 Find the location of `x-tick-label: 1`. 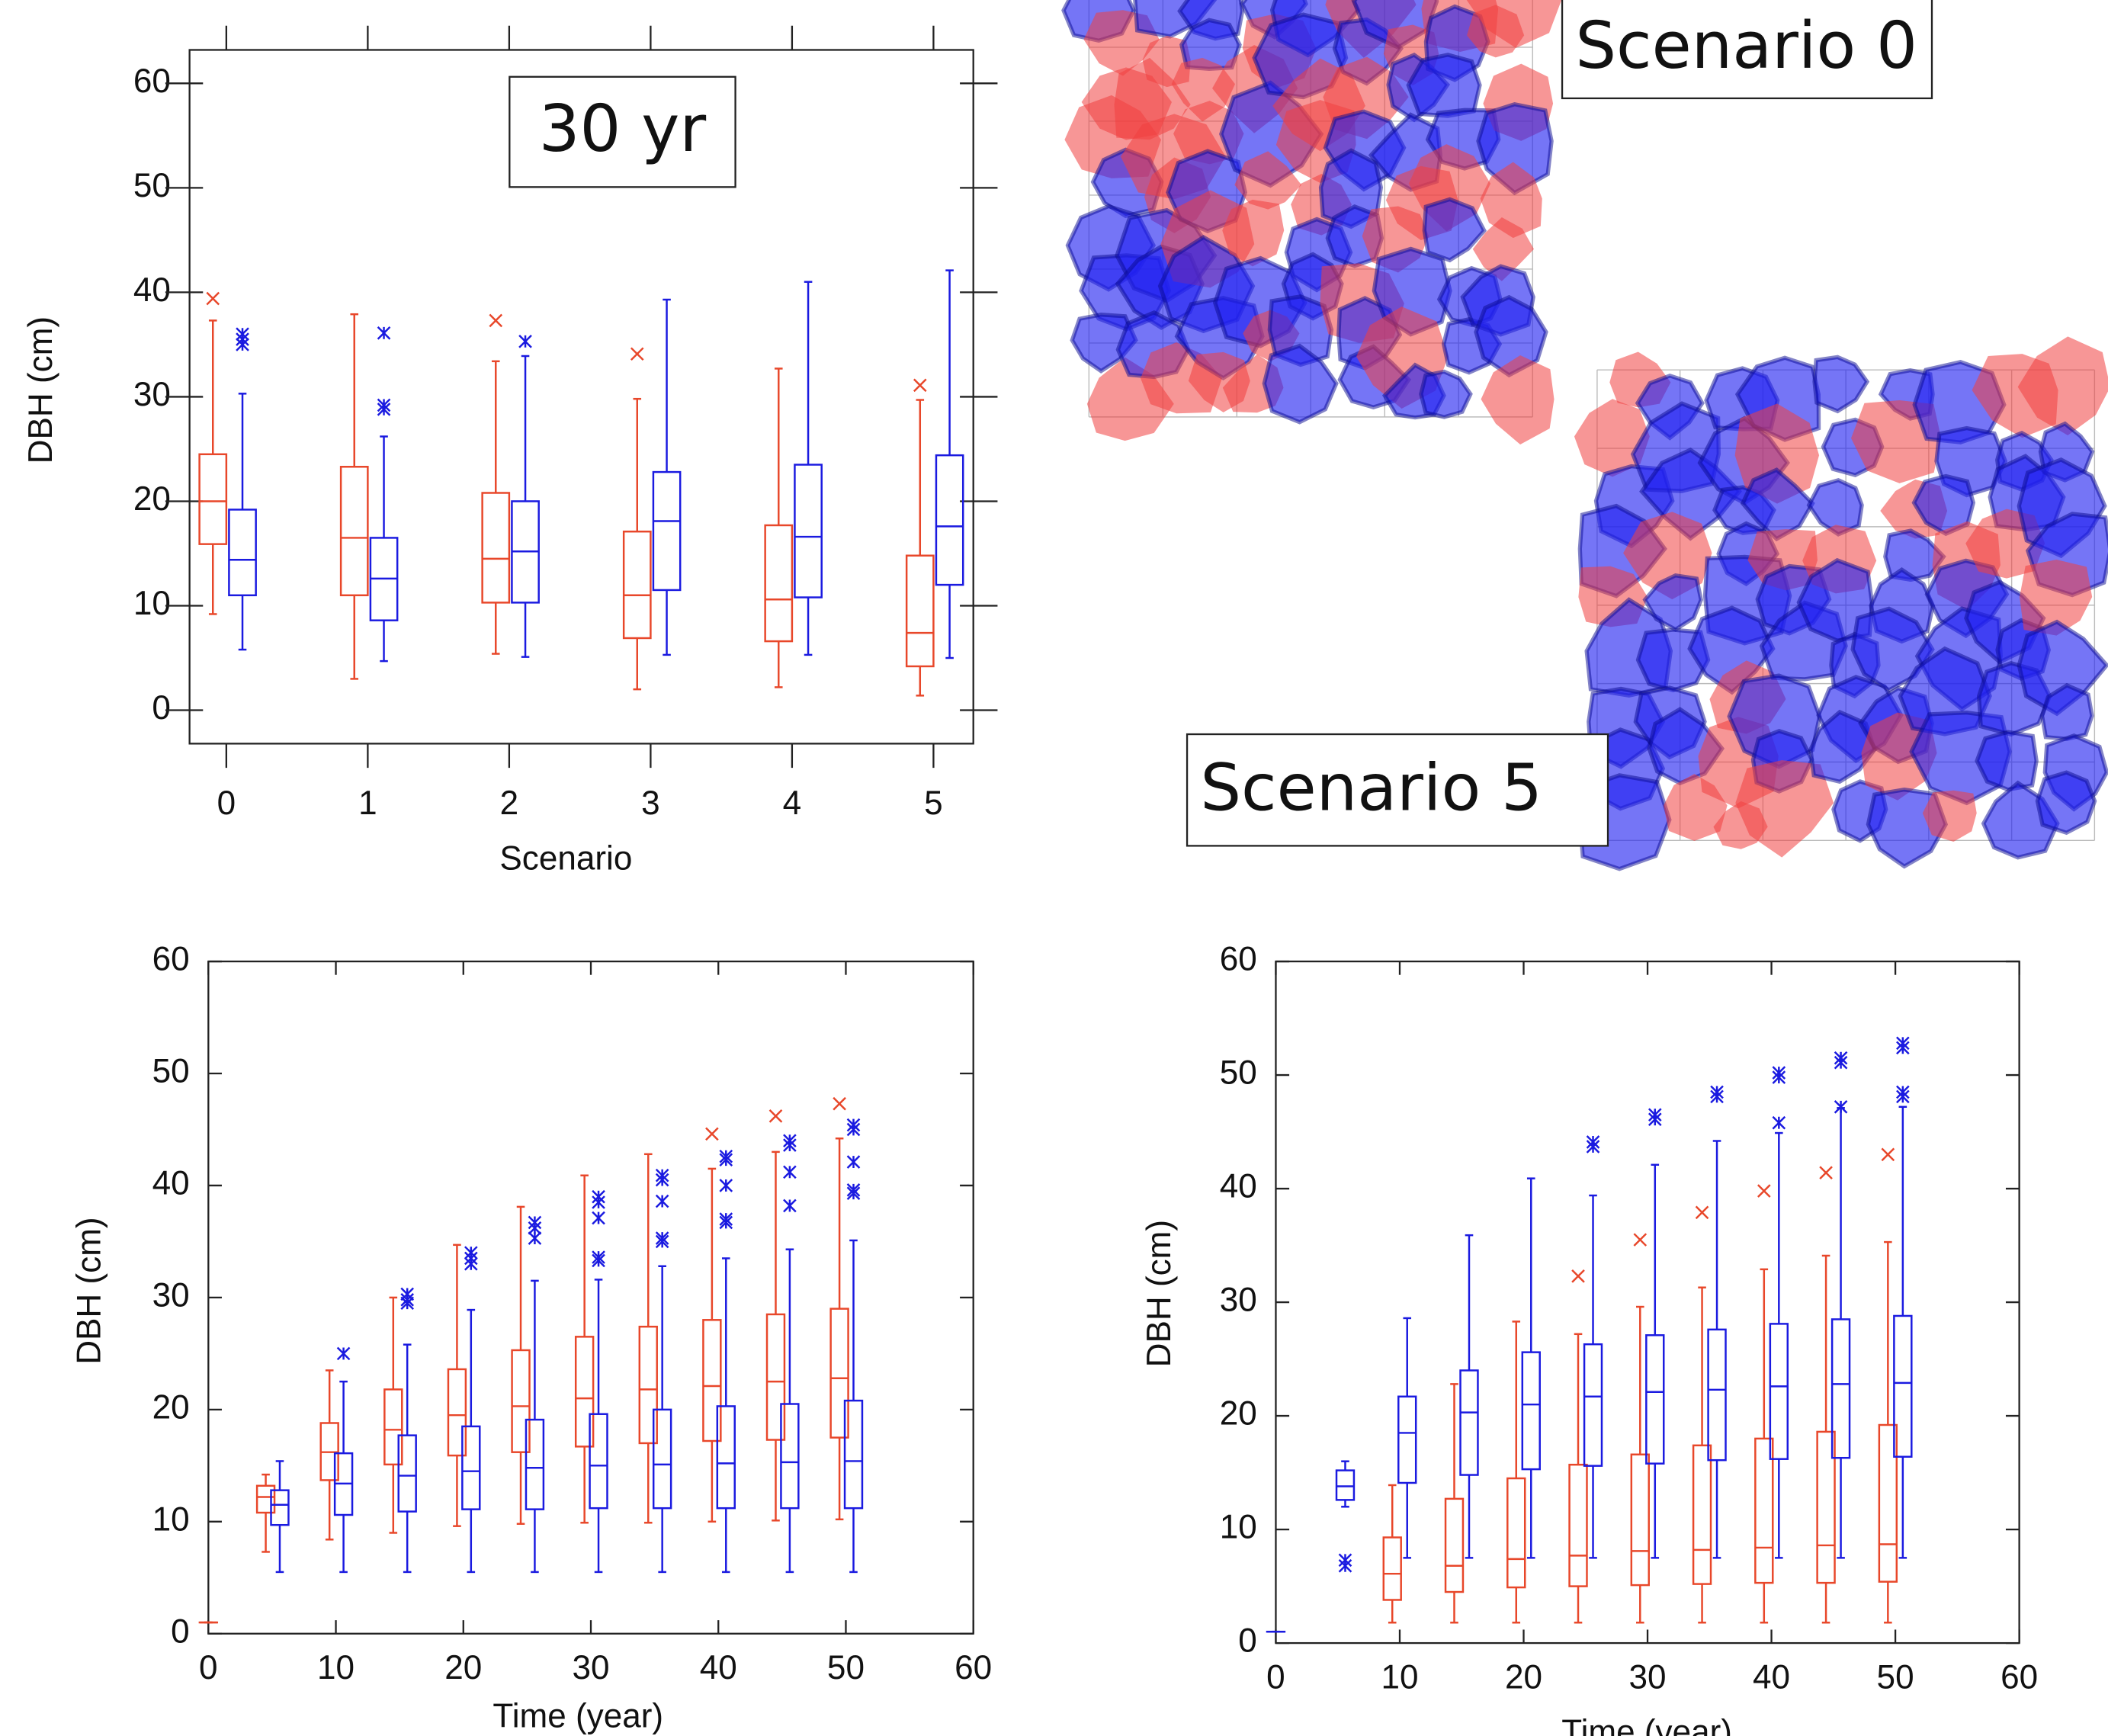

x-tick-label: 1 is located at coordinates (368, 803).